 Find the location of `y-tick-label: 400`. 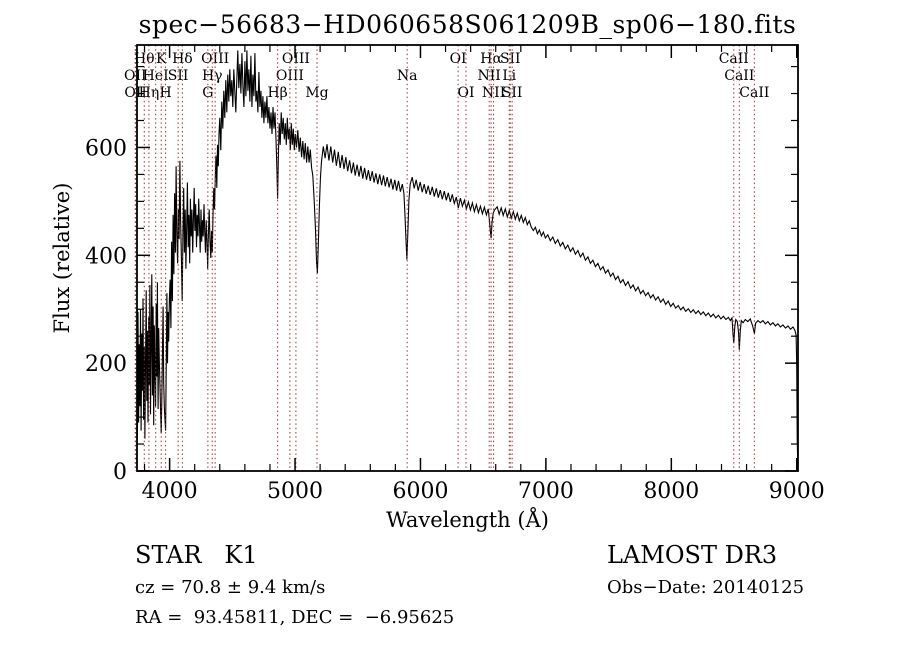

y-tick-label: 400 is located at coordinates (106, 256).